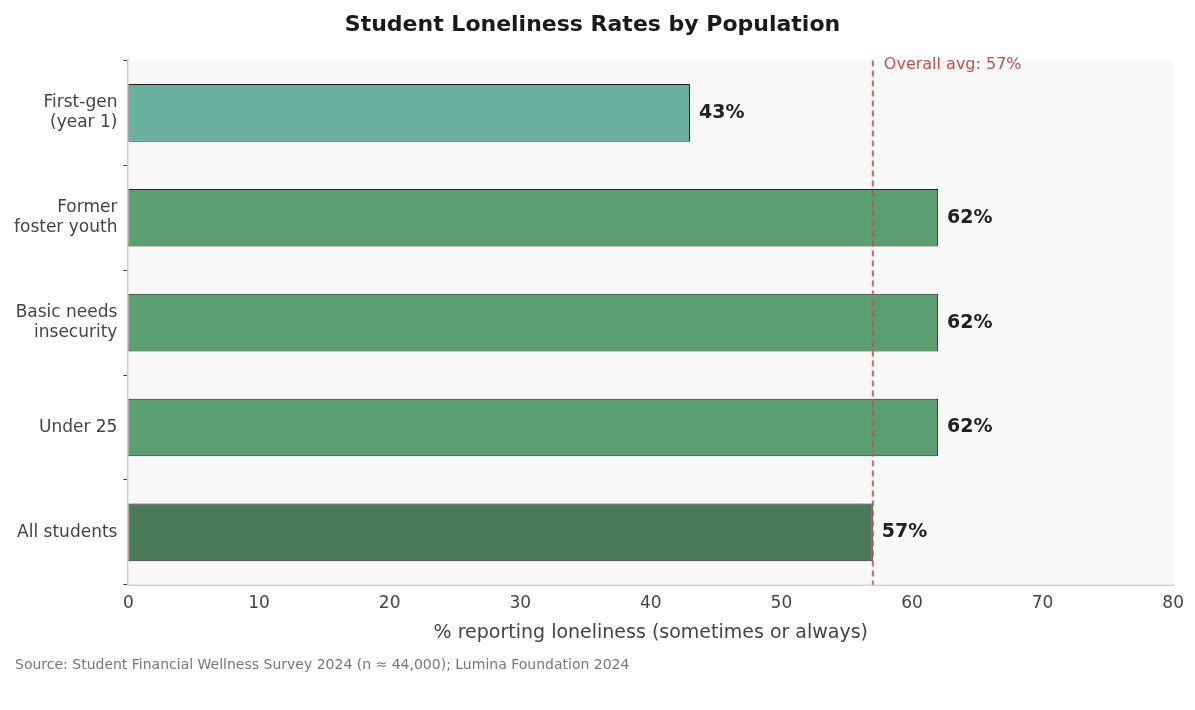 This screenshot has width=1195, height=710. What do you see at coordinates (78, 425) in the screenshot?
I see `y-tick-label: Under 25` at bounding box center [78, 425].